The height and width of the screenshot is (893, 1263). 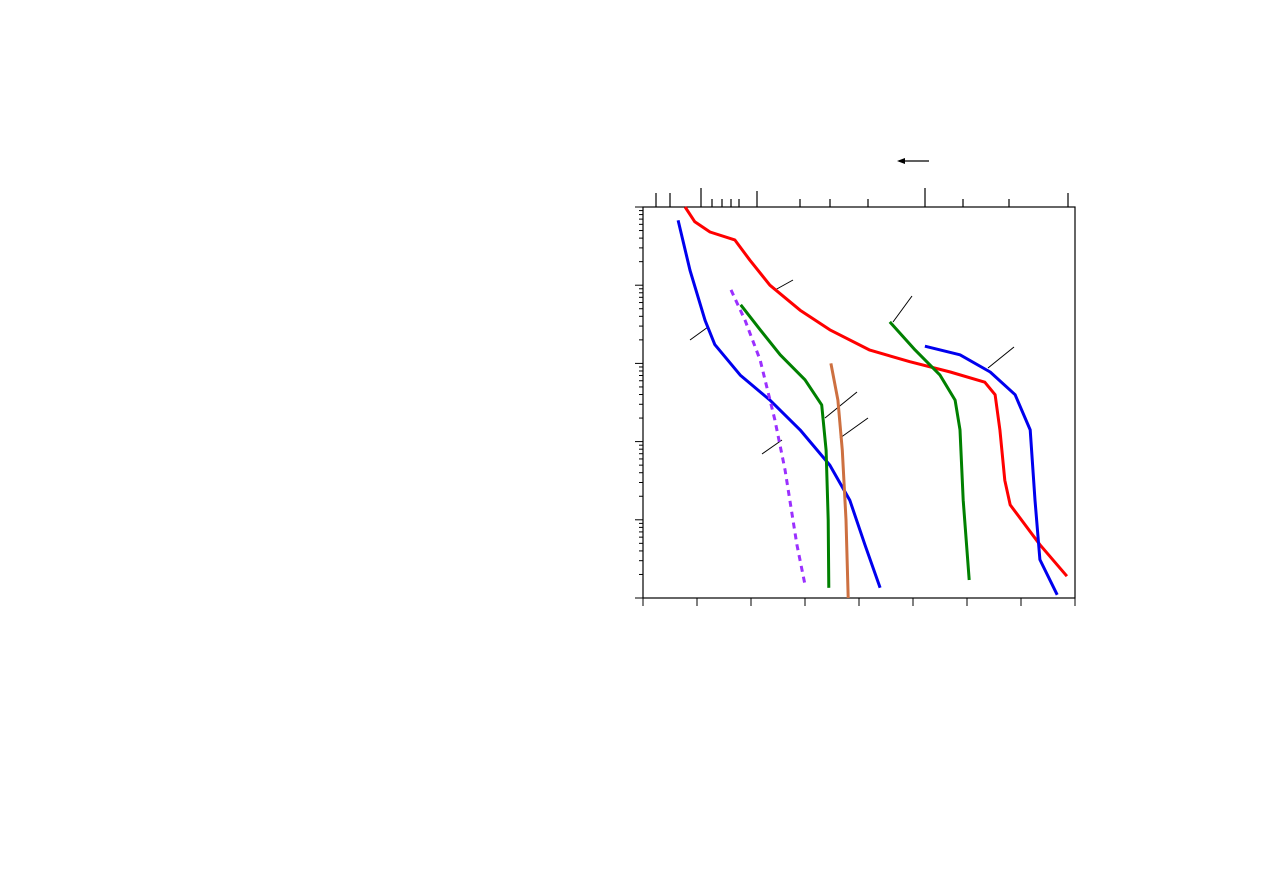 I want to click on top-axis, so click(x=862, y=197).